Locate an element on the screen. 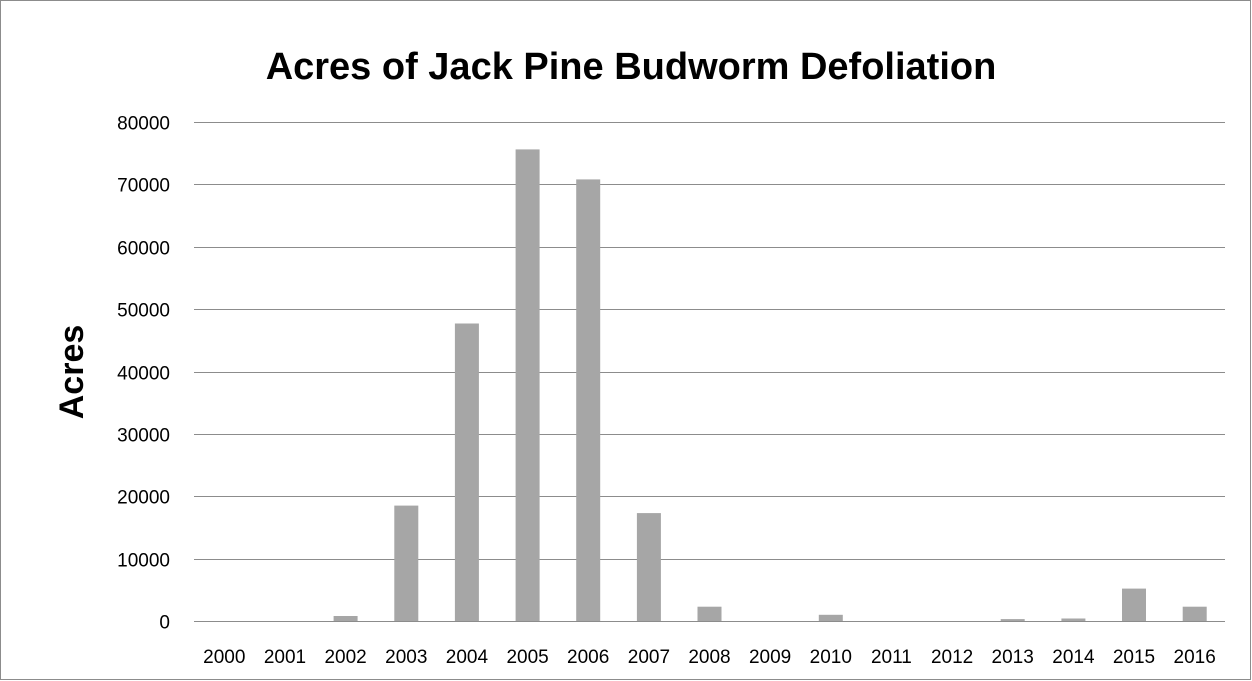  x-tick-label: 2014 is located at coordinates (1073, 657).